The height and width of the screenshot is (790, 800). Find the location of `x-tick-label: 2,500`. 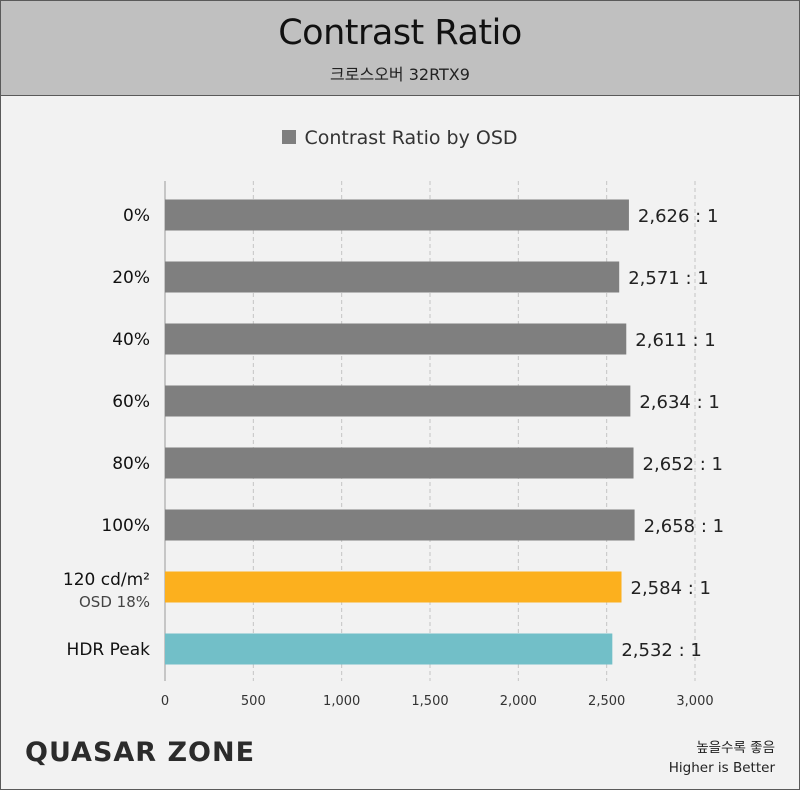

x-tick-label: 2,500 is located at coordinates (606, 701).